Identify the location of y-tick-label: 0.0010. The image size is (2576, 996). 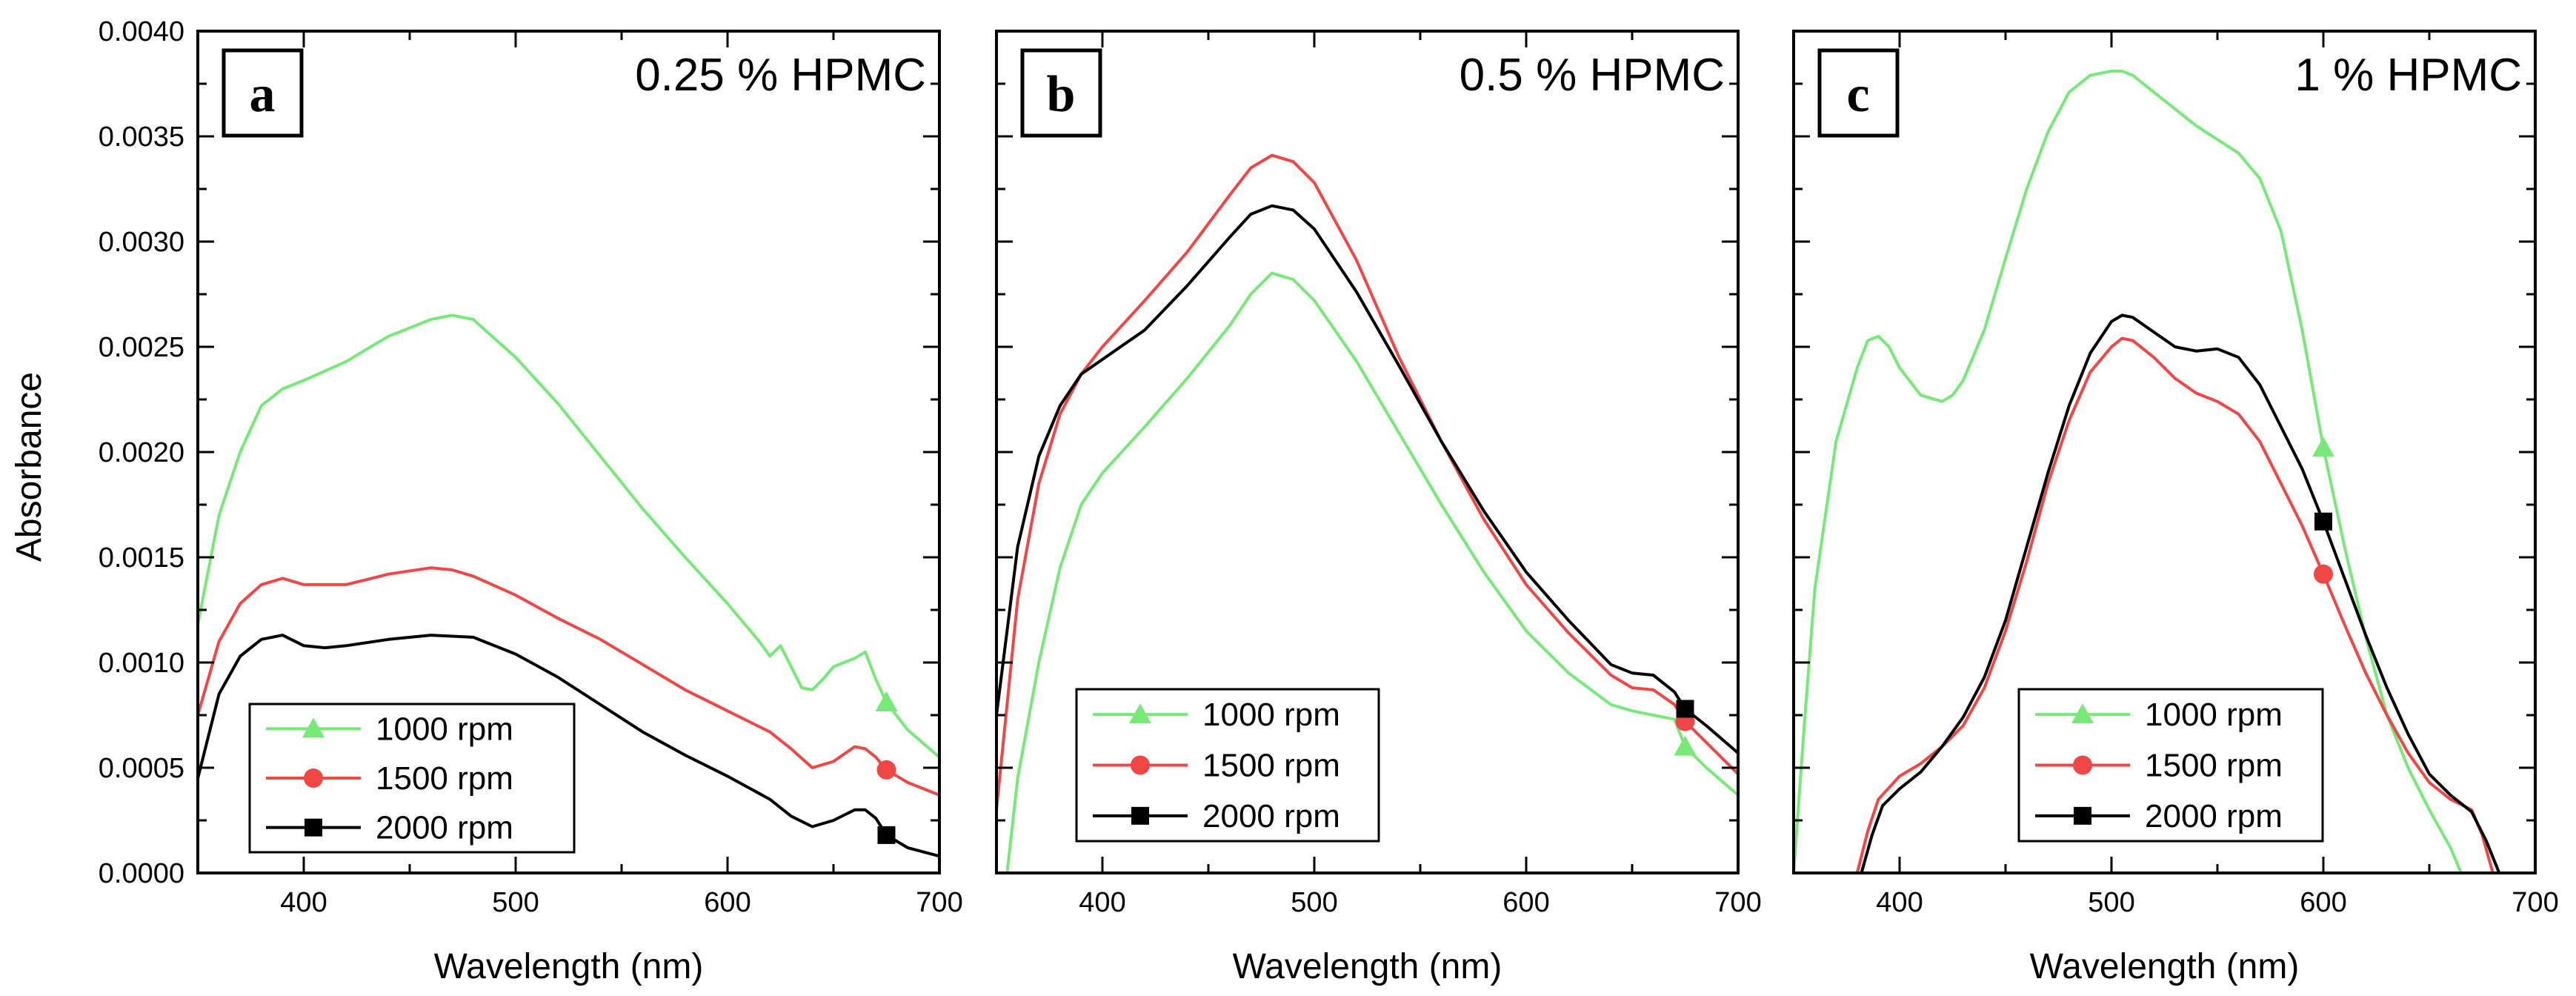
(141, 663).